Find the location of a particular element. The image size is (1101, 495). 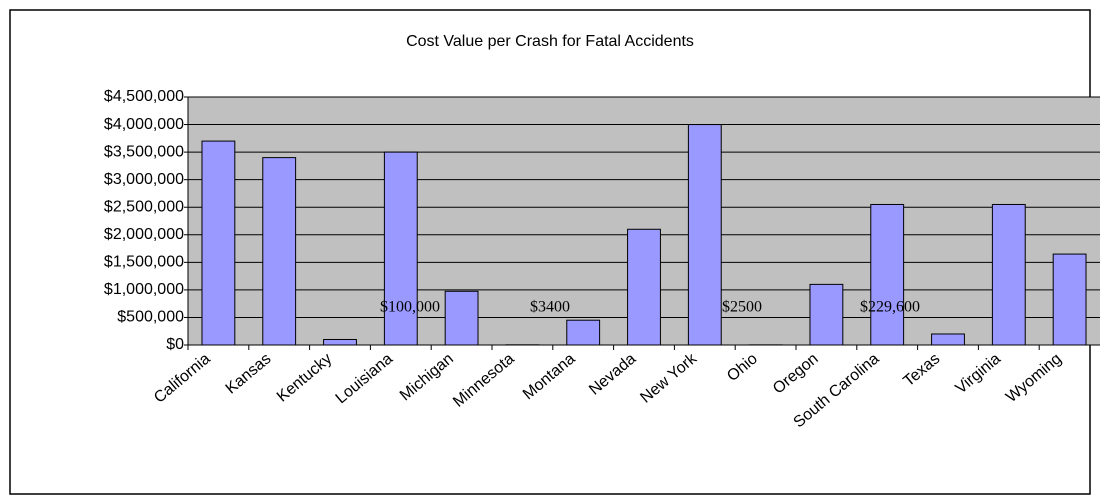

chart-title: Cost Value per Crash for Fatal Accidents is located at coordinates (550, 41).